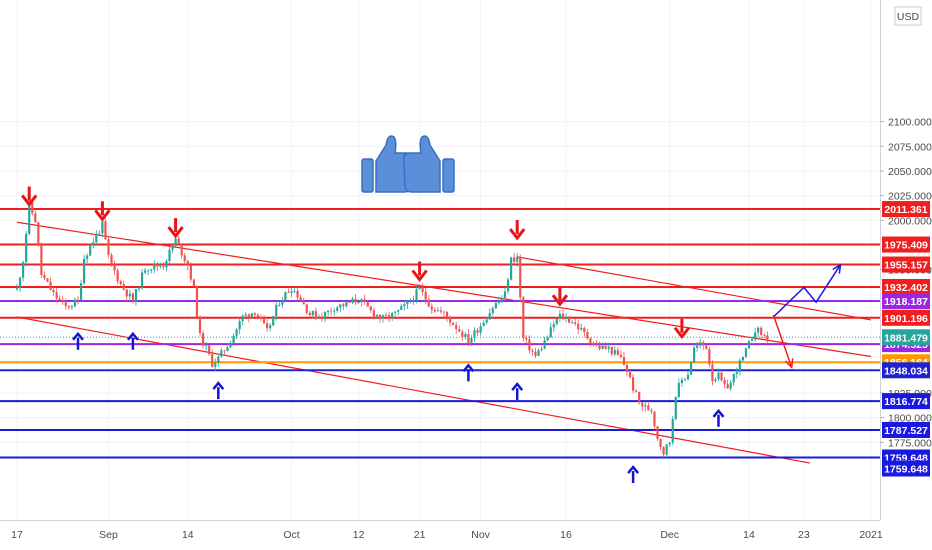 The image size is (932, 550). What do you see at coordinates (359, 535) in the screenshot?
I see `time-tick-label: 12` at bounding box center [359, 535].